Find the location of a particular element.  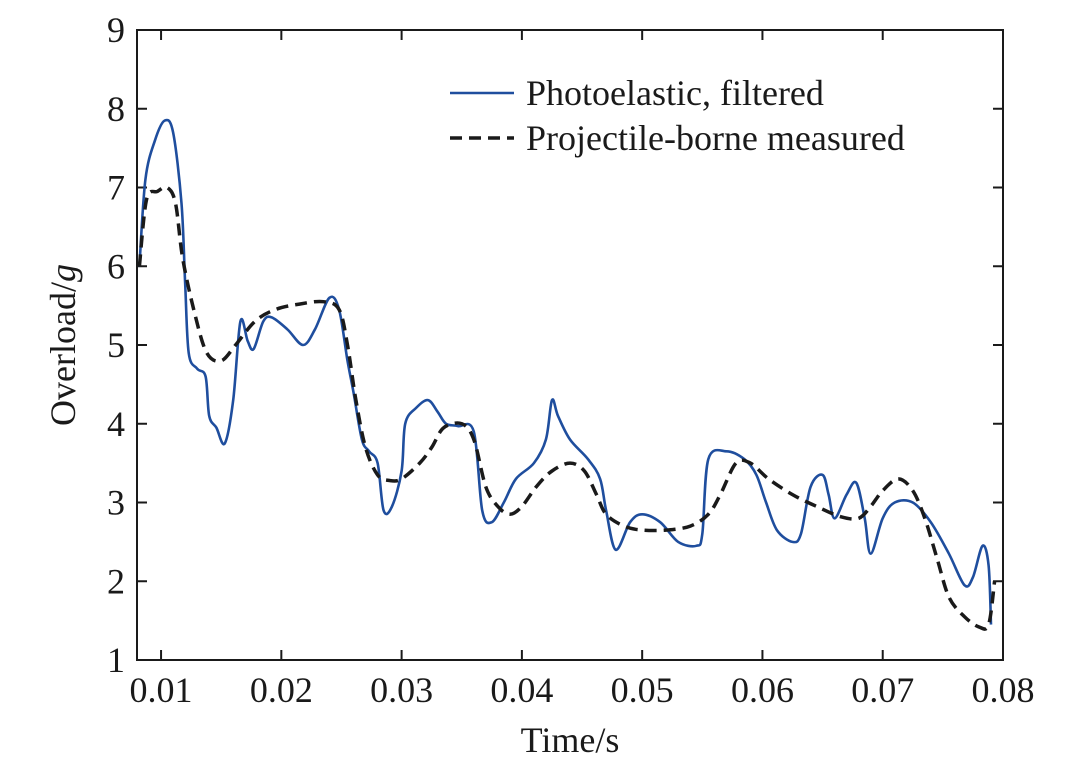

legend-label-projectile: Projectile-borne measured is located at coordinates (715, 138).